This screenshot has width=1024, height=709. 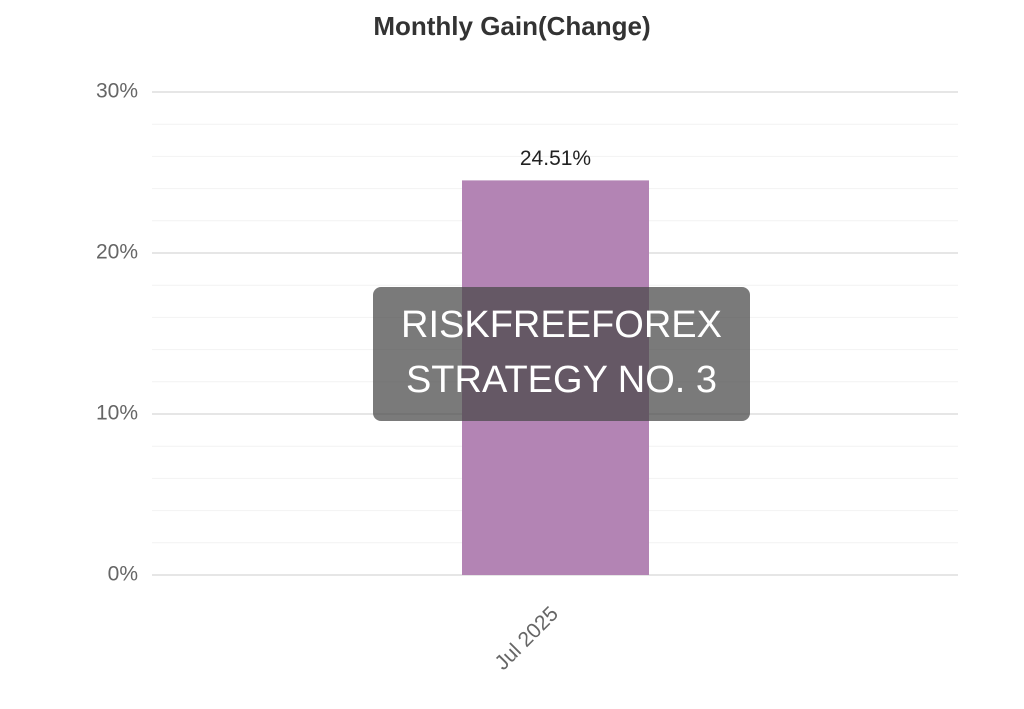 What do you see at coordinates (561, 325) in the screenshot?
I see `watermark-text: RISKFREEFOREX` at bounding box center [561, 325].